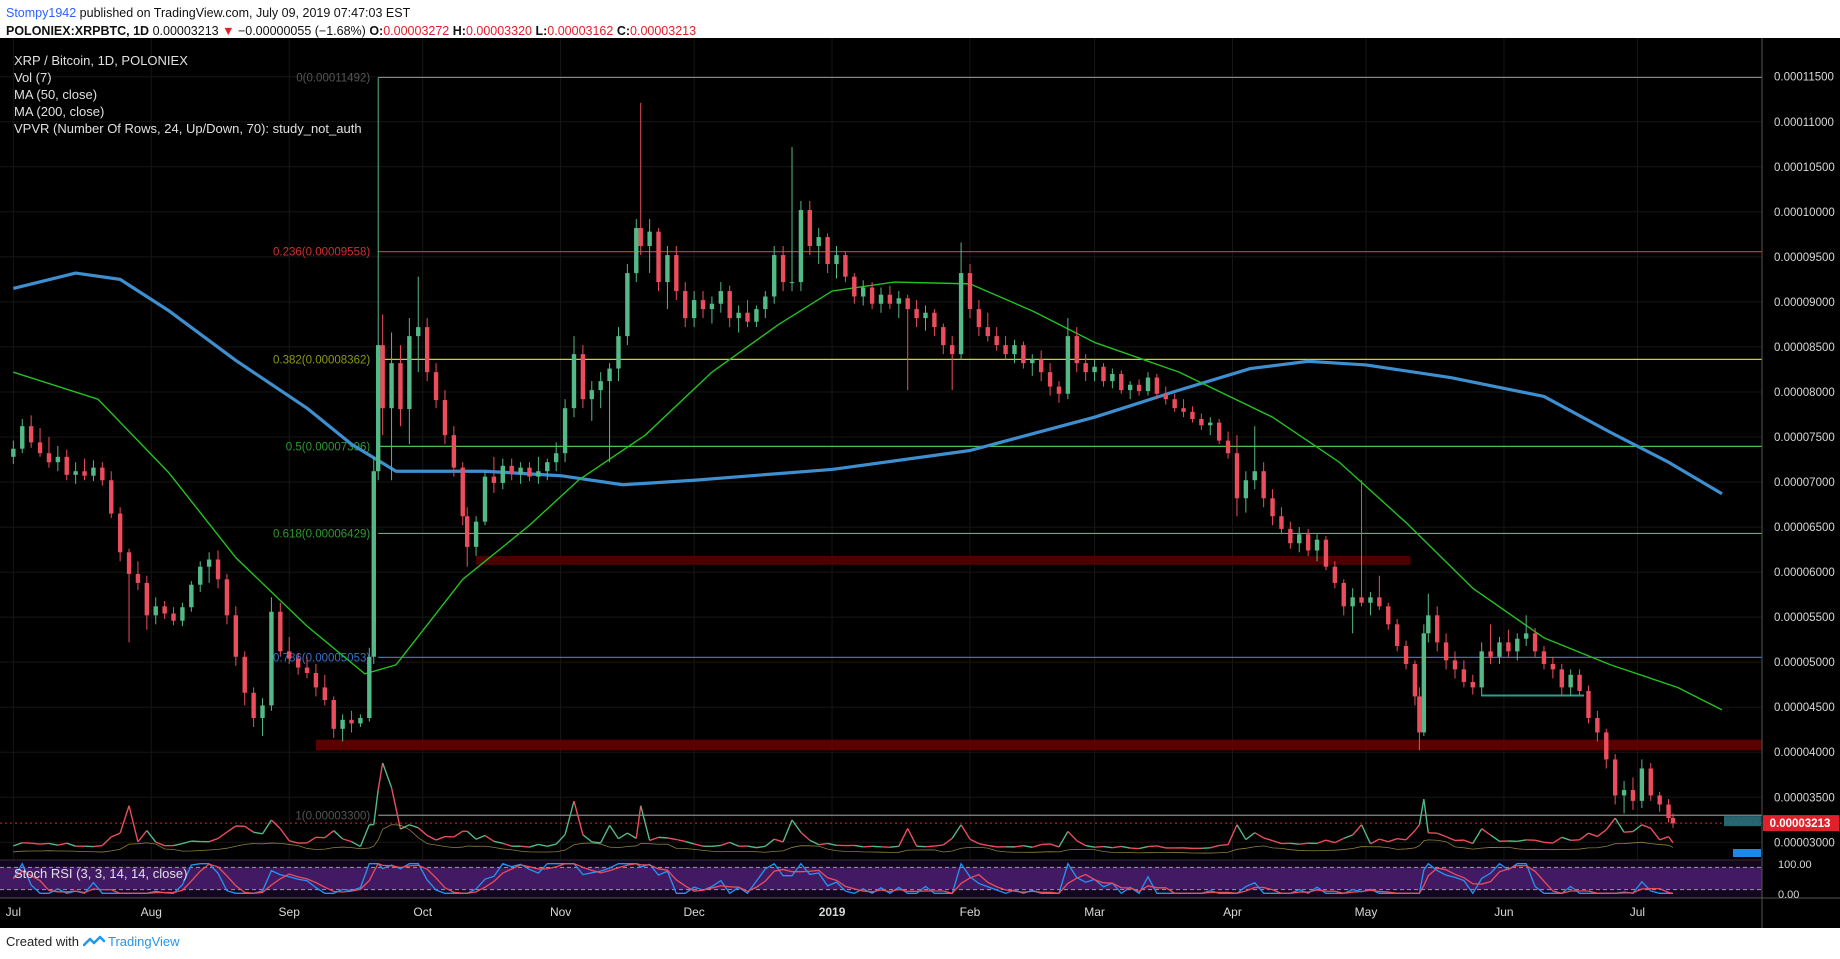 This screenshot has width=1840, height=959. I want to click on x-tick-label: Mar, so click(1094, 912).